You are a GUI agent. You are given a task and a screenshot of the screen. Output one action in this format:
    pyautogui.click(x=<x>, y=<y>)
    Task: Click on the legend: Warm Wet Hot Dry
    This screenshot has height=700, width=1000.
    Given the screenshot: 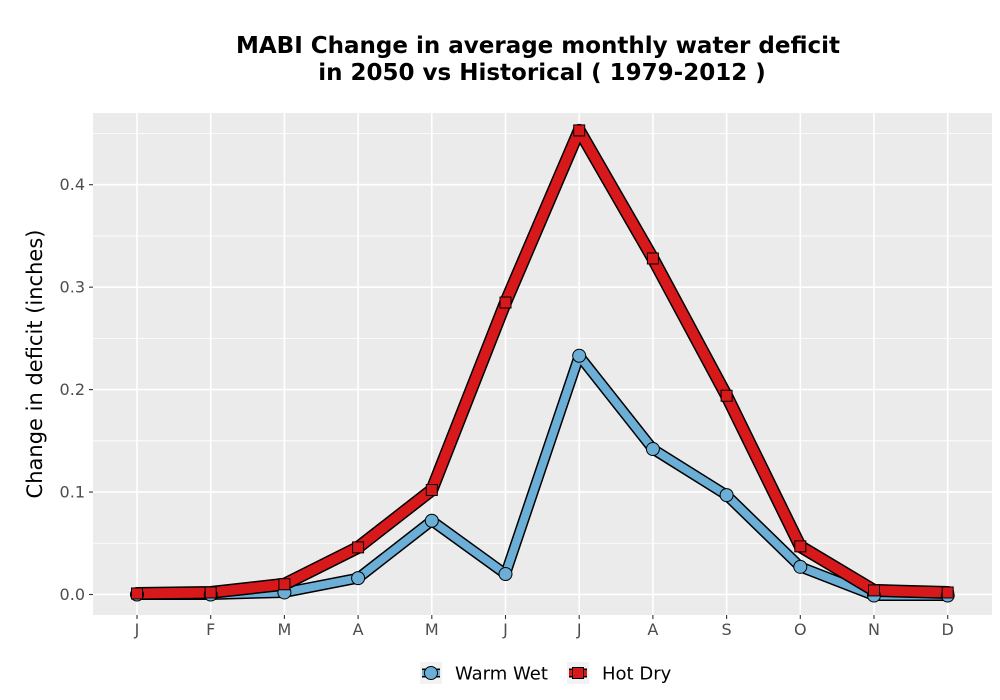 What is the action you would take?
    pyautogui.click(x=546, y=673)
    